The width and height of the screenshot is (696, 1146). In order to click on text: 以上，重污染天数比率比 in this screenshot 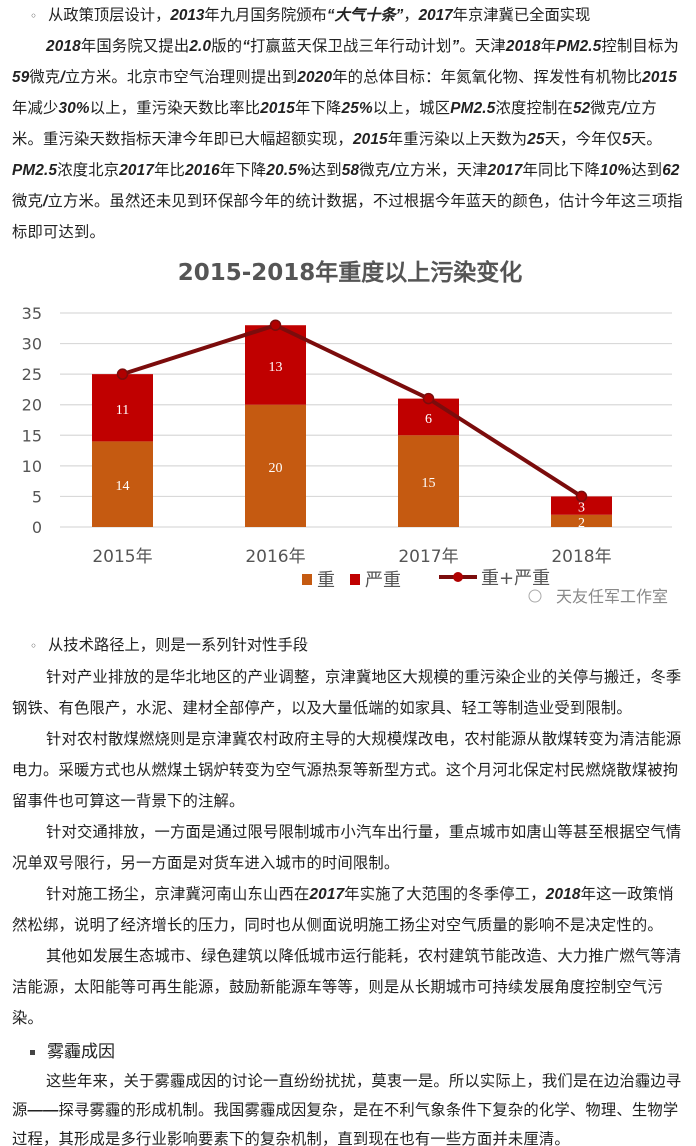, I will do `click(175, 108)`.